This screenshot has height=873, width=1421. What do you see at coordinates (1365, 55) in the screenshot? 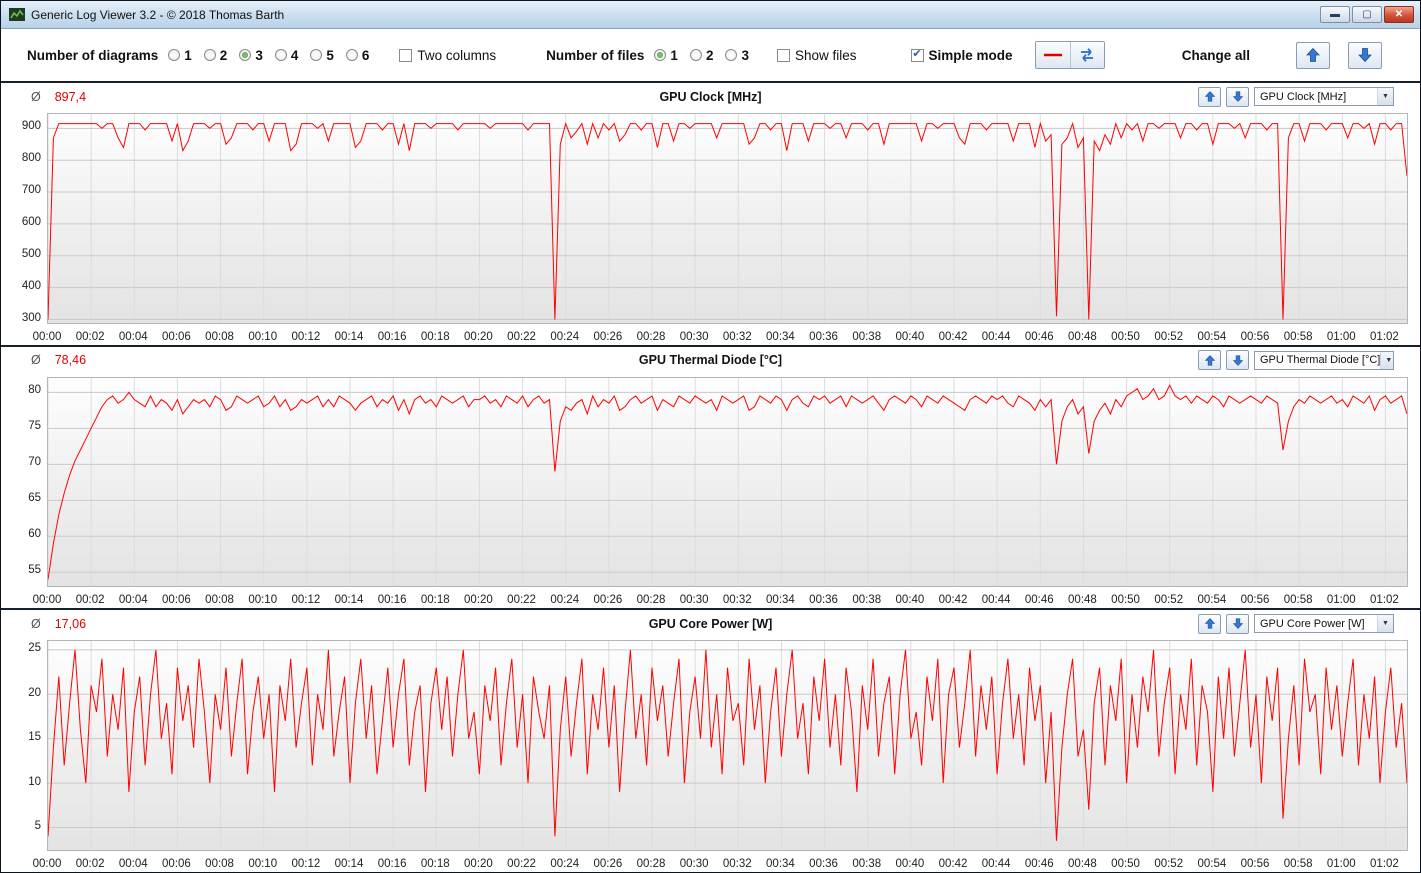
I see `change-all-down-button` at bounding box center [1365, 55].